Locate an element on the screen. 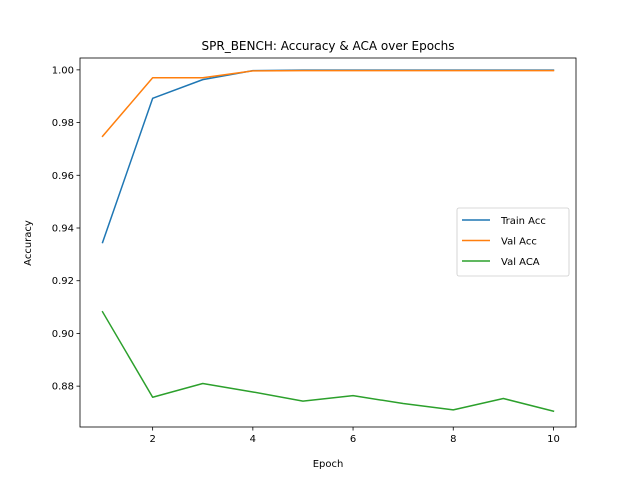  y-tick-label: 0.98 is located at coordinates (63, 123).